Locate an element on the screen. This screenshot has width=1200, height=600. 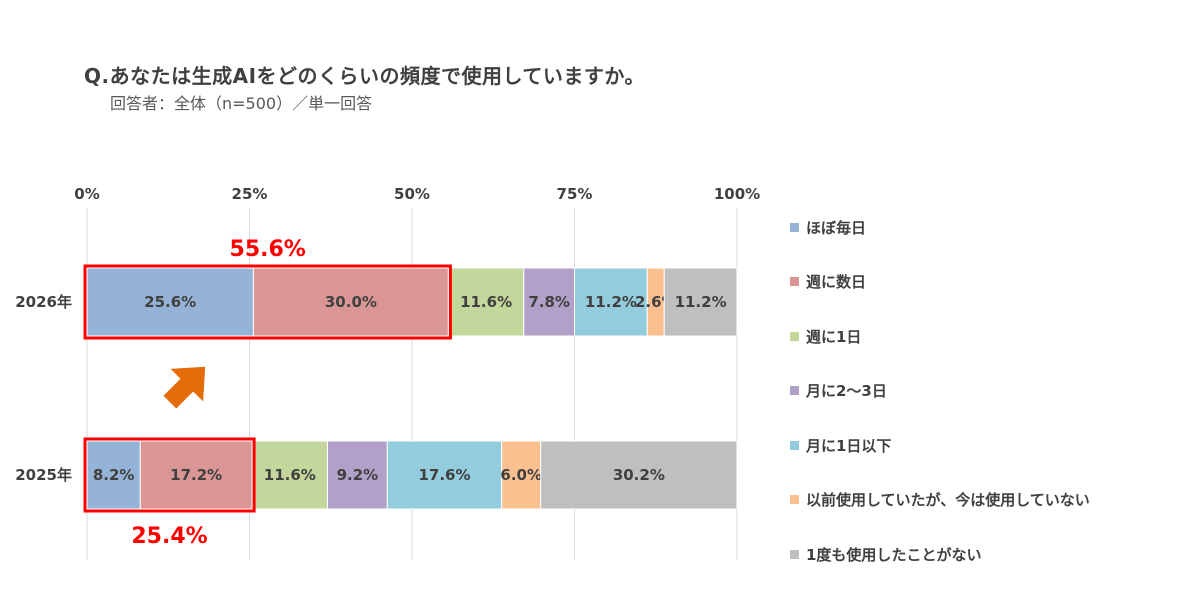
callout-label: 55.6% is located at coordinates (268, 249).